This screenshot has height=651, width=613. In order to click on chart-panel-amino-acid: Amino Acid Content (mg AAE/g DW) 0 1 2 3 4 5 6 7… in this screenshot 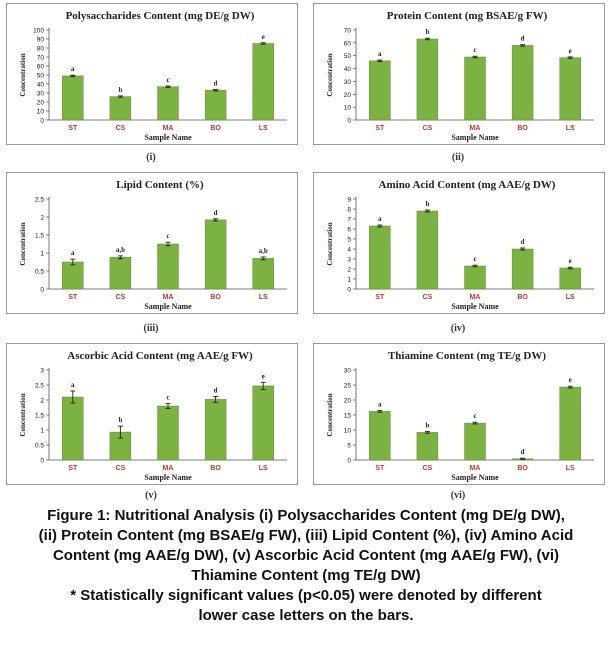, I will do `click(459, 243)`.